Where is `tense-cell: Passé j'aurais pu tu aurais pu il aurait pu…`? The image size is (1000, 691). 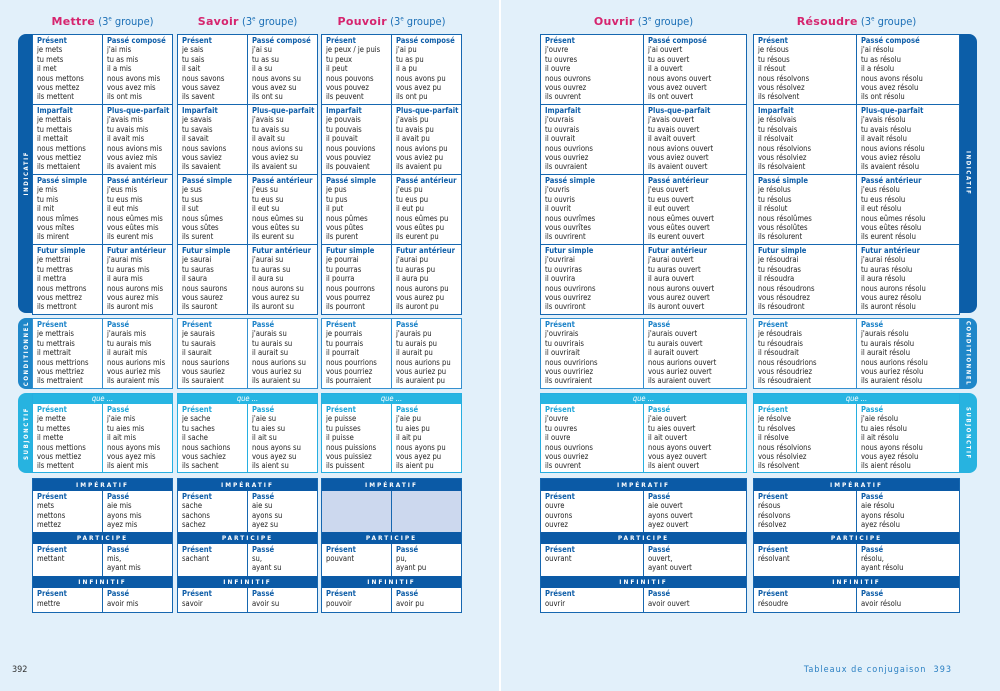 tense-cell: Passé j'aurais pu tu aurais pu il aurait pu… is located at coordinates (426, 353).